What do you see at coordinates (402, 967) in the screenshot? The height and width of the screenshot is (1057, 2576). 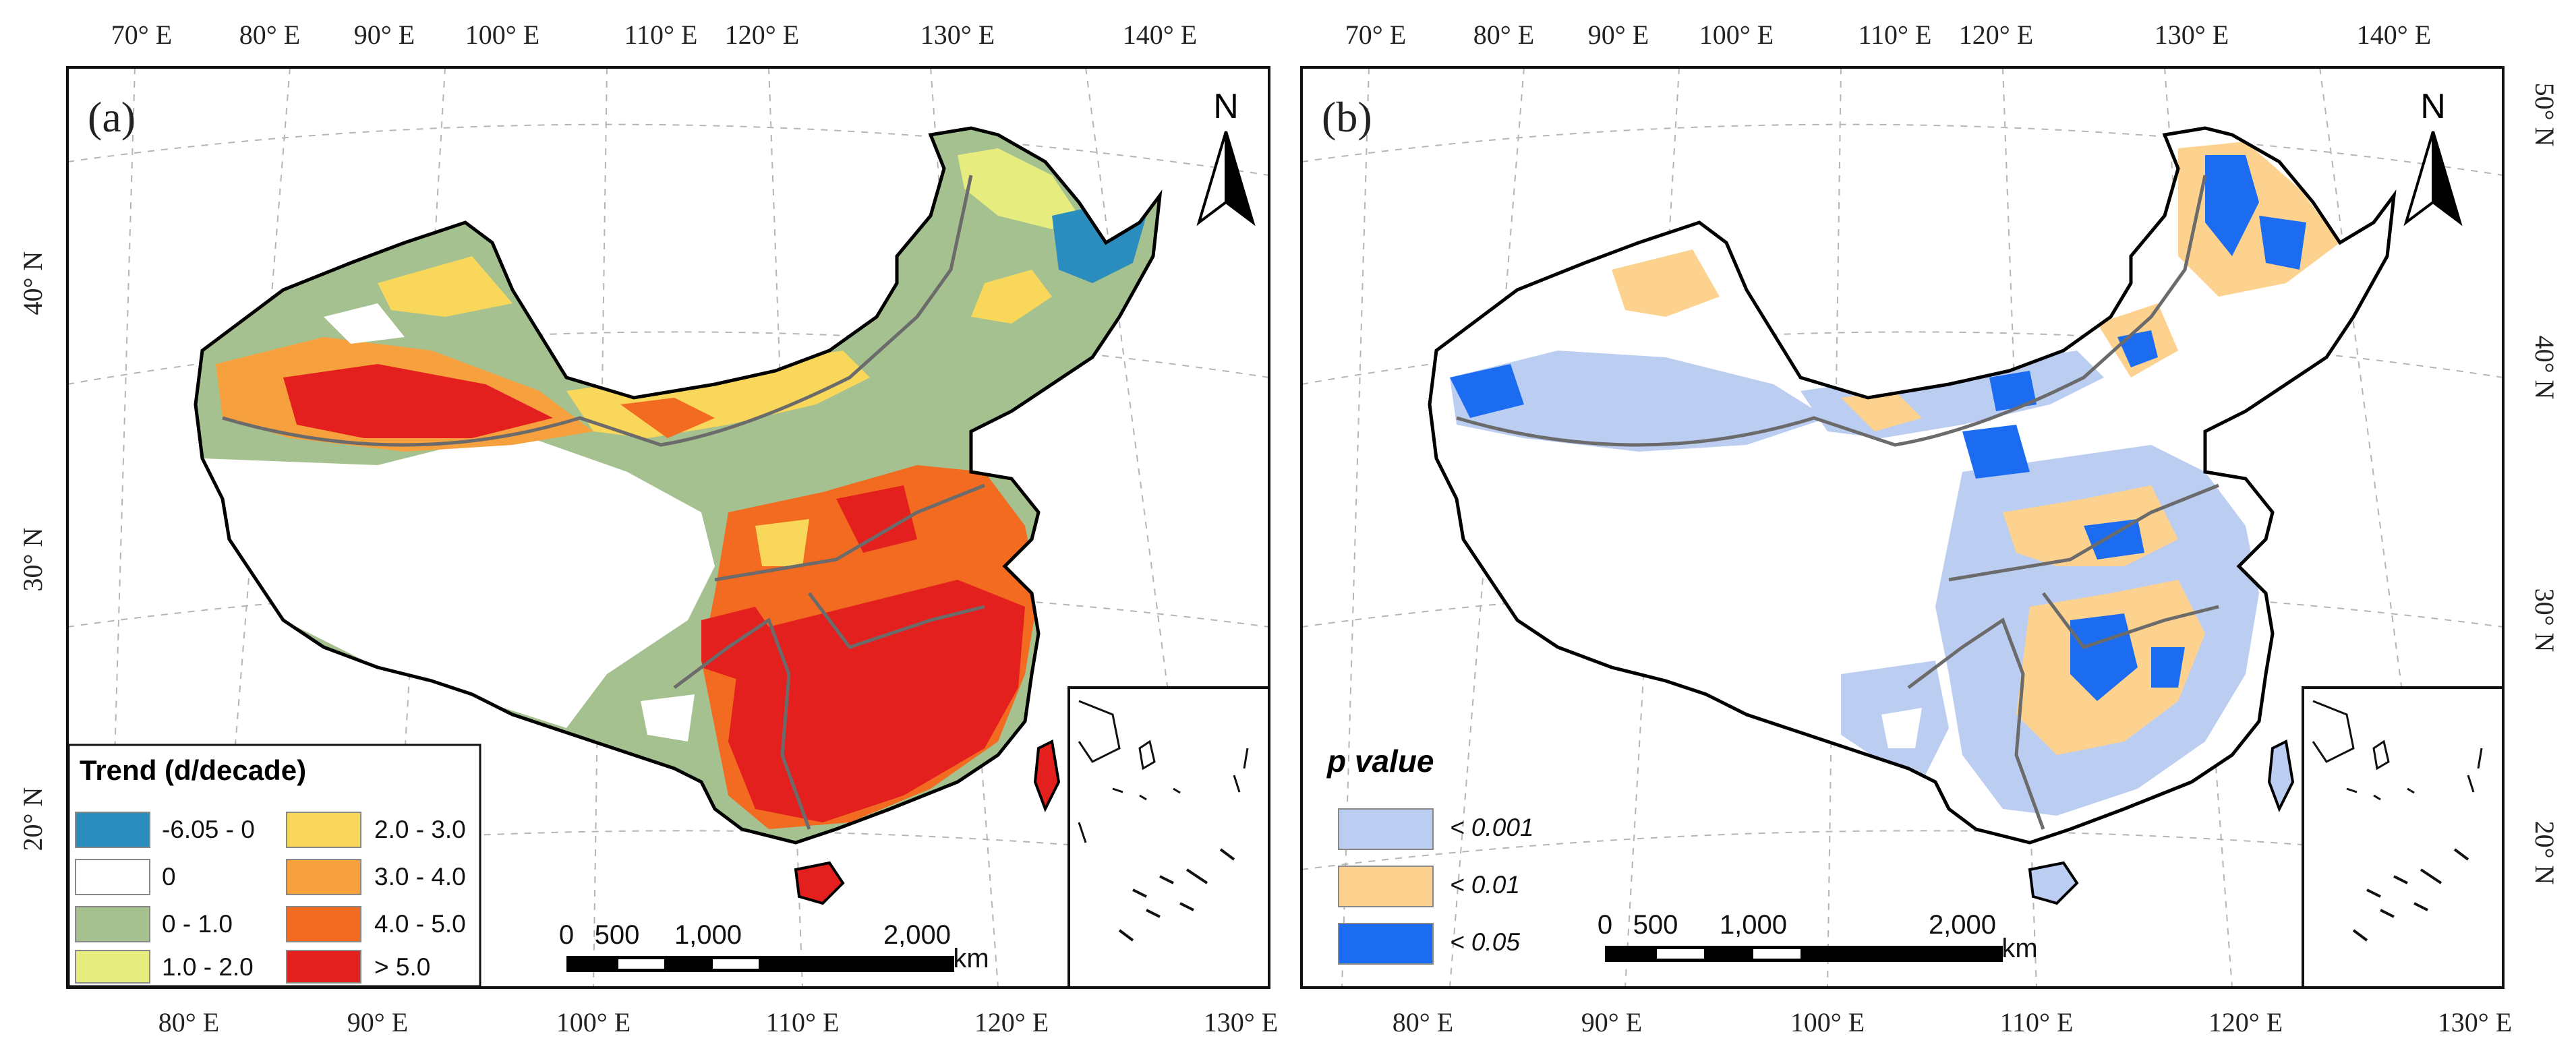 I see `svg-text: > 5.0` at bounding box center [402, 967].